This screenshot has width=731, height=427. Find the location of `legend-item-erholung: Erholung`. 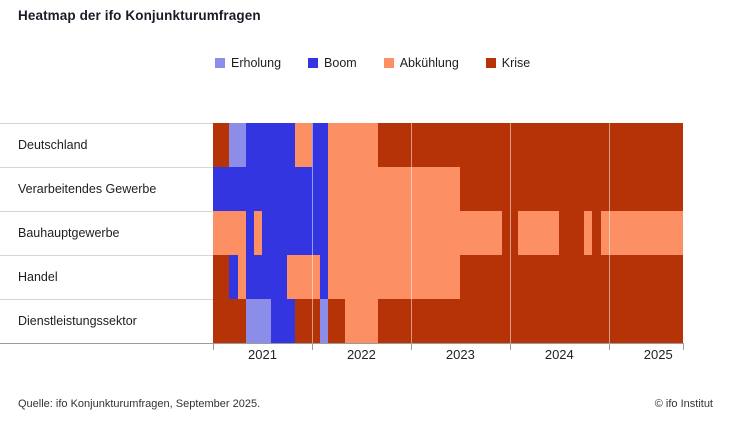

legend-item-erholung: Erholung is located at coordinates (248, 63).